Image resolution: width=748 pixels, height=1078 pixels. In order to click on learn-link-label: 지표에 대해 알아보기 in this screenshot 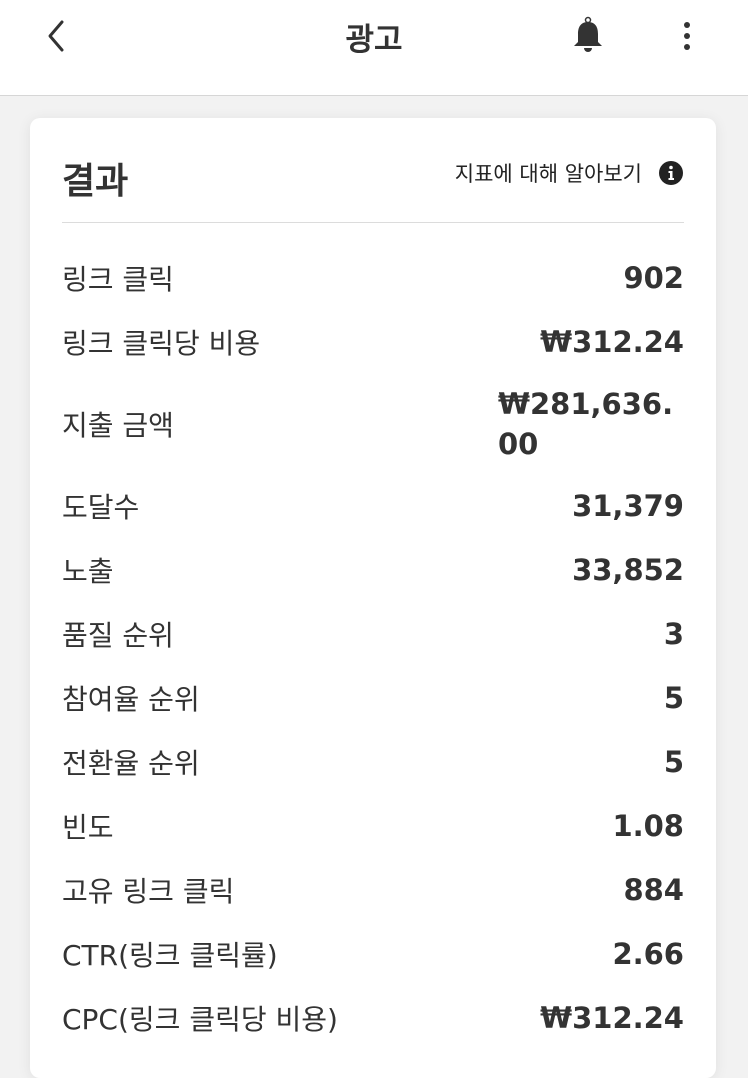, I will do `click(548, 174)`.